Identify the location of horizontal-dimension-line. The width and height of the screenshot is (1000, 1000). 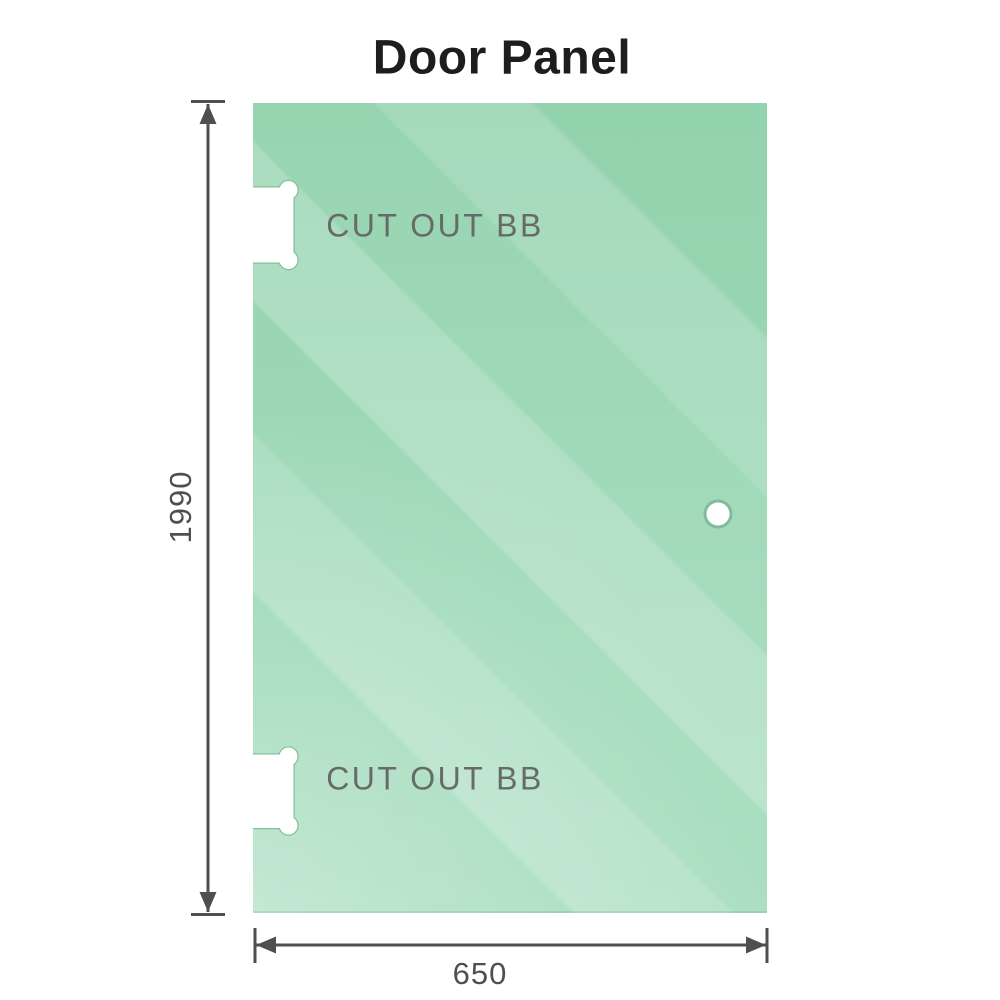
(511, 945).